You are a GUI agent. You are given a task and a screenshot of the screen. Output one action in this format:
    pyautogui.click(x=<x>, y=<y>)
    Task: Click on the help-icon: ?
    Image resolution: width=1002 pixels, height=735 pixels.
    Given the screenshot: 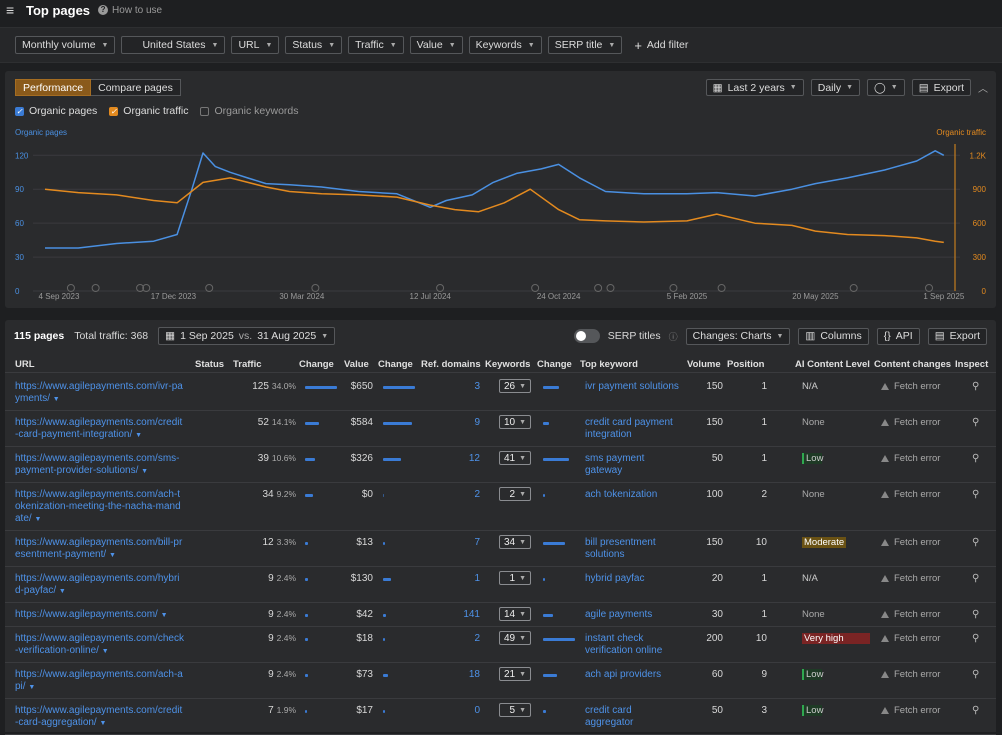 What is the action you would take?
    pyautogui.click(x=103, y=10)
    